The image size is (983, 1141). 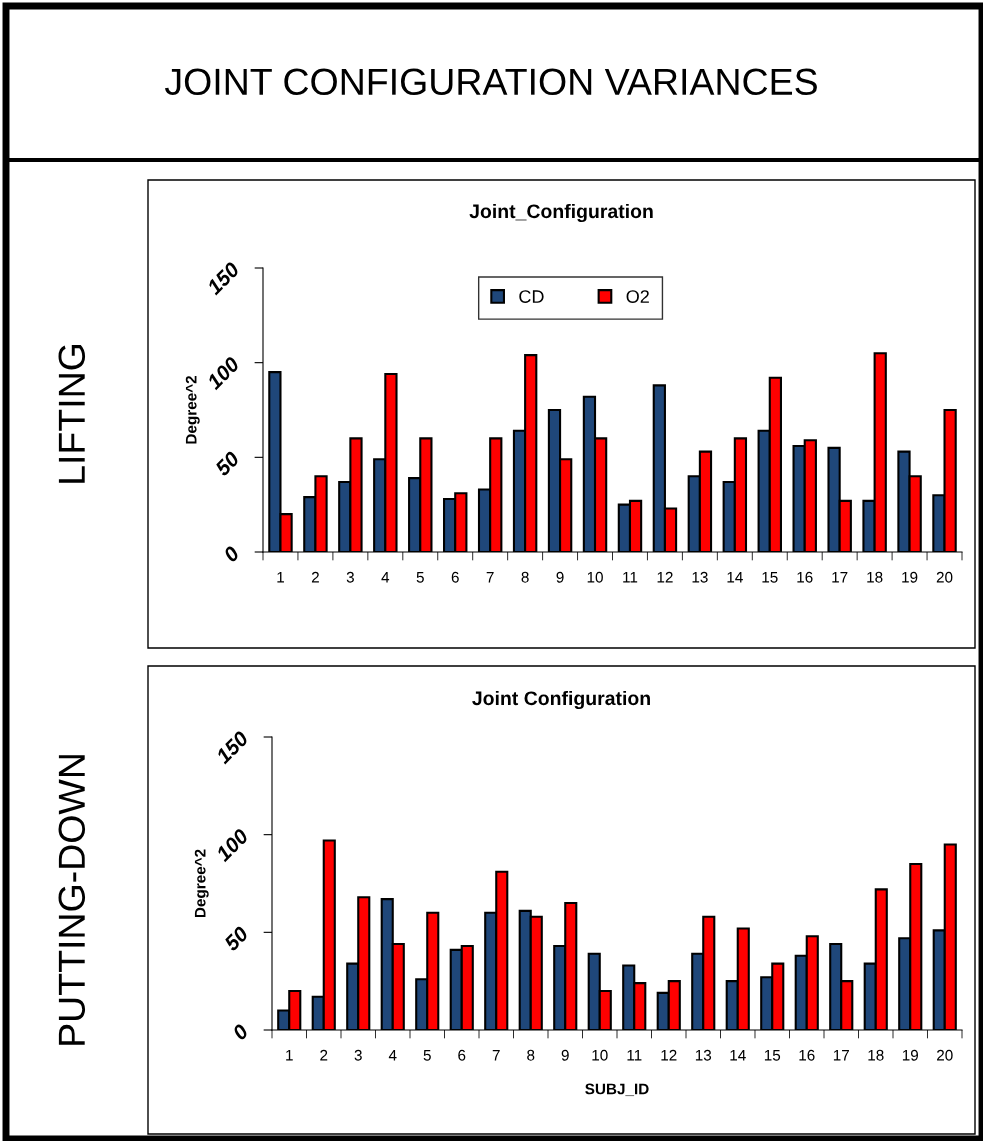 What do you see at coordinates (637, 296) in the screenshot?
I see `legend-label: O2` at bounding box center [637, 296].